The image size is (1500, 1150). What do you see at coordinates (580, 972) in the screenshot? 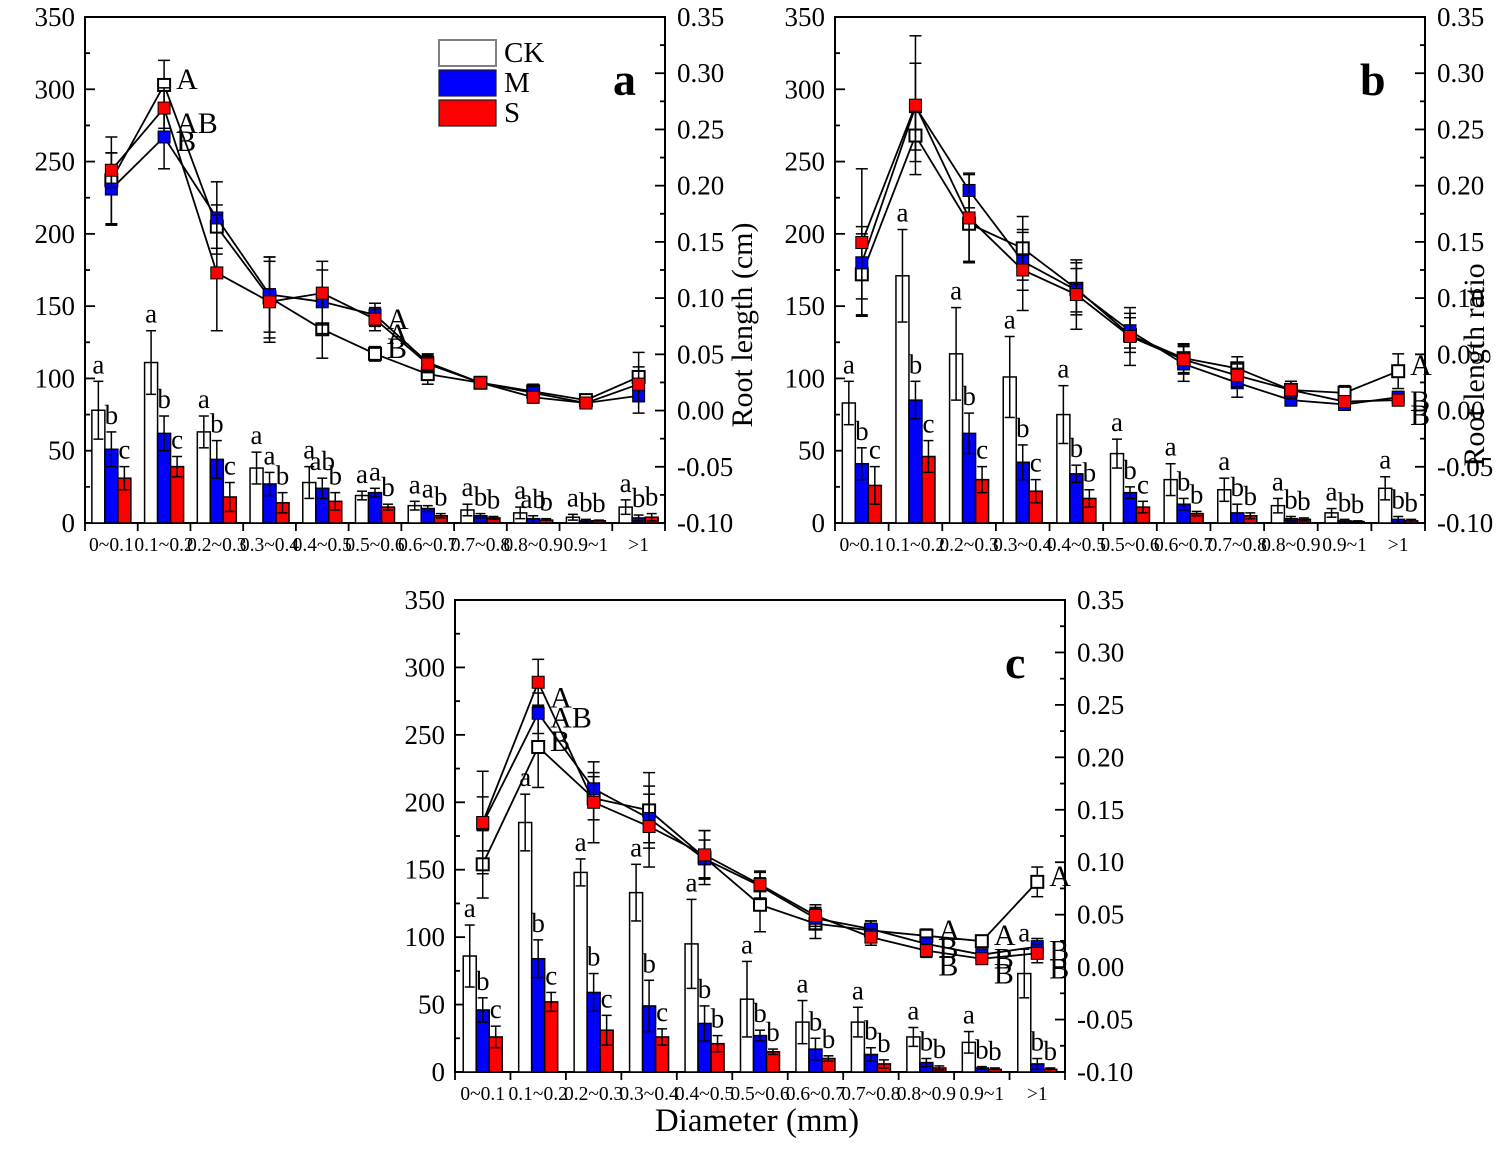
I see `bar-CK` at bounding box center [580, 972].